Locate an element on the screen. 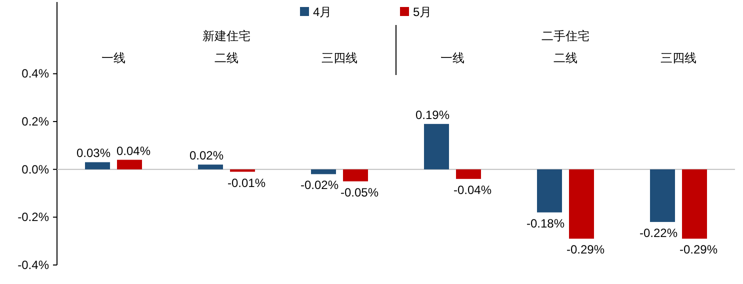 The image size is (743, 284). data-label: -0.22% is located at coordinates (658, 233).